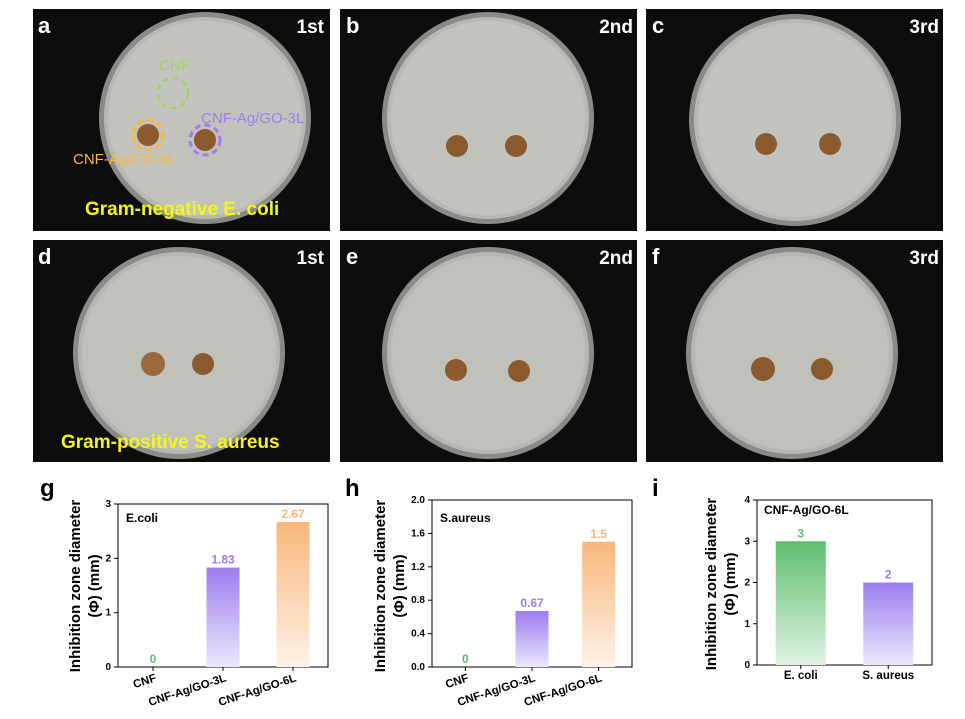 This screenshot has width=965, height=719. I want to click on petri-photo-e: e 2nd, so click(488, 351).